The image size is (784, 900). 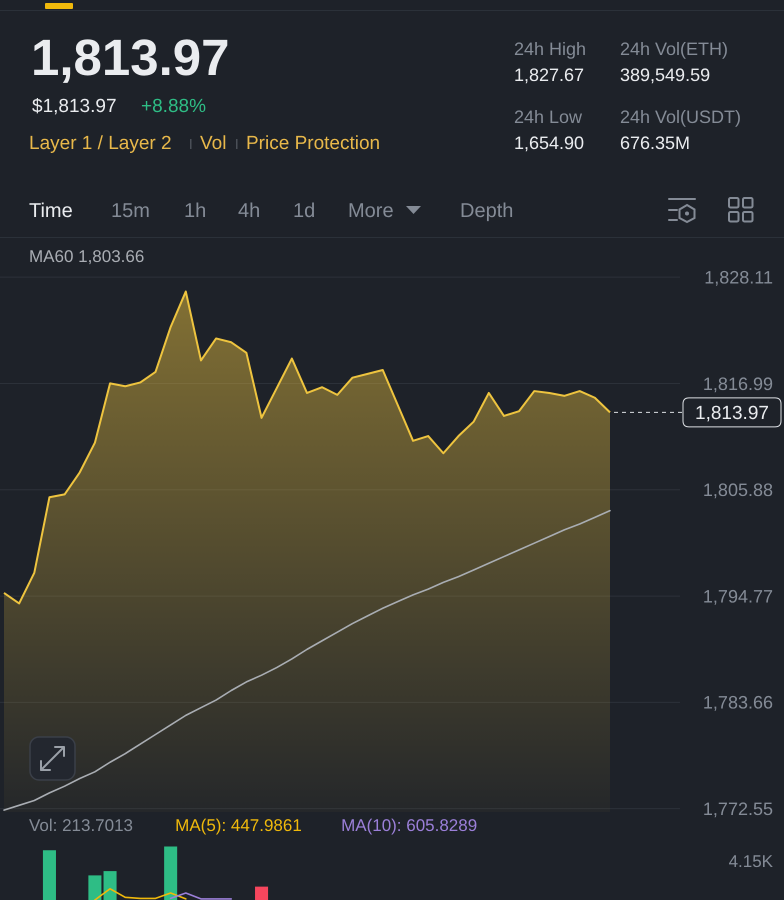 What do you see at coordinates (81, 825) in the screenshot?
I see `series-label: Vol: 213.7013` at bounding box center [81, 825].